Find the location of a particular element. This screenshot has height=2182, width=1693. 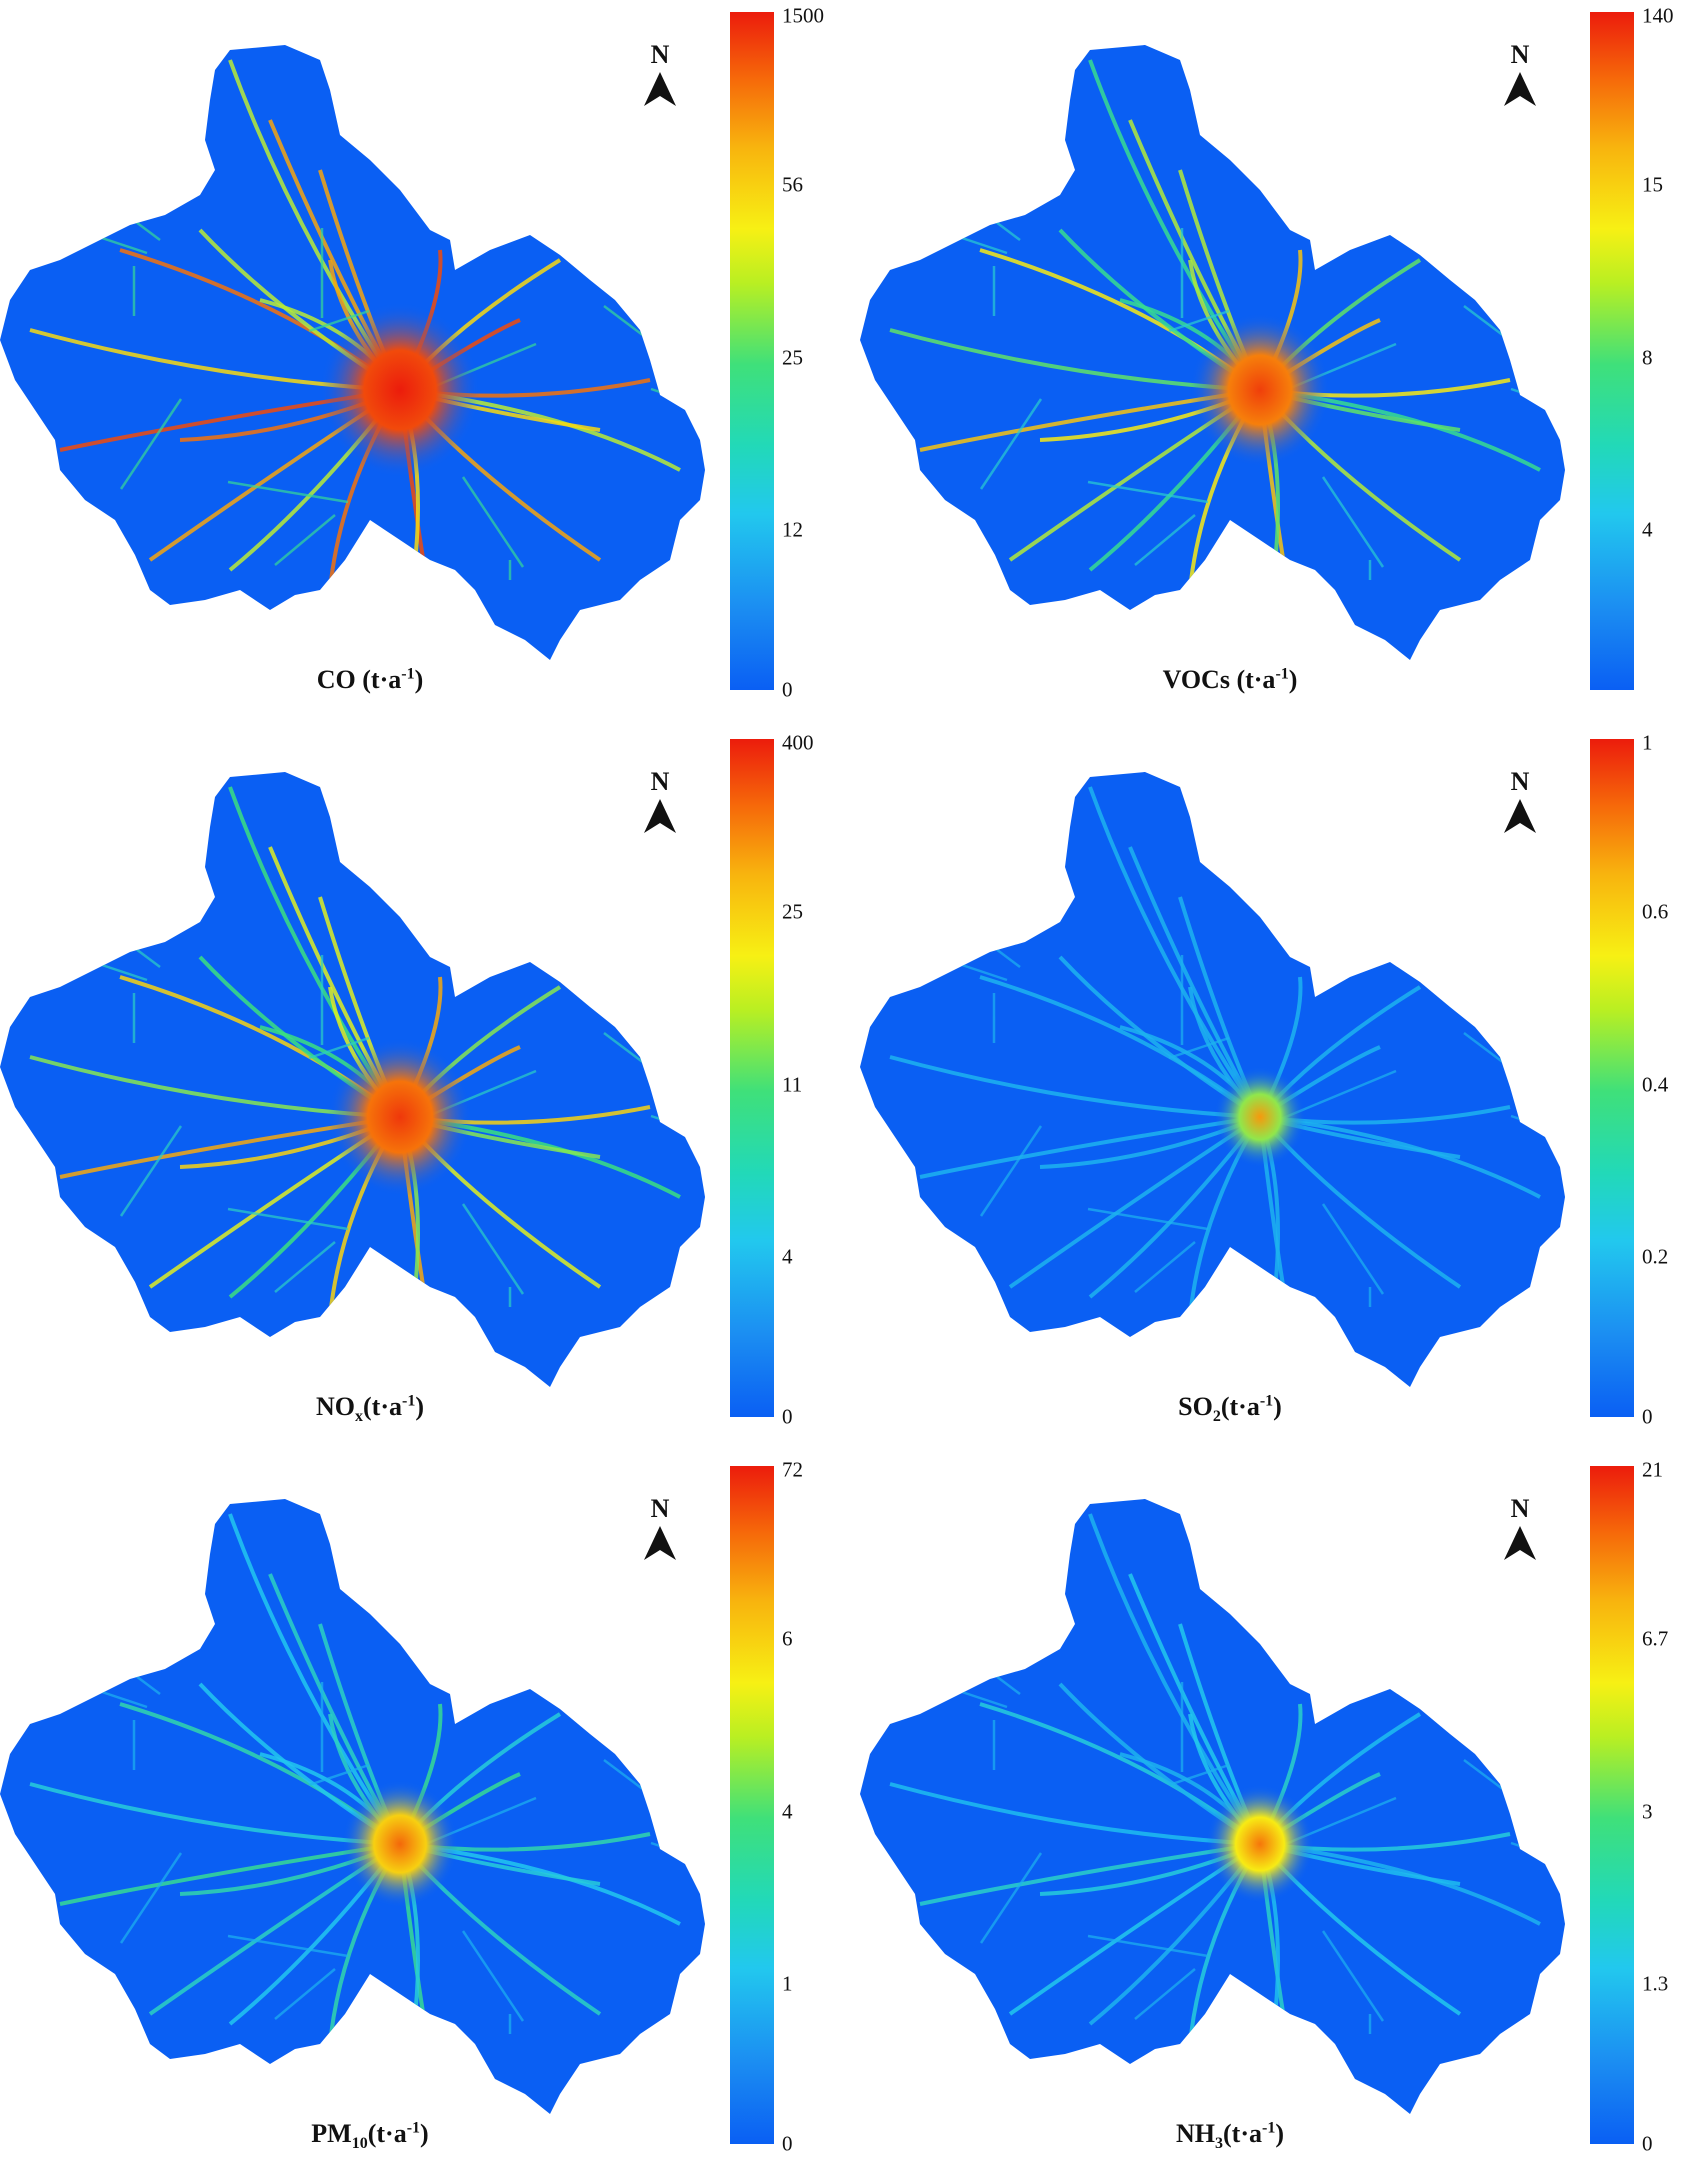

panel-caption: SO2(t·a-1) is located at coordinates (1230, 1409).